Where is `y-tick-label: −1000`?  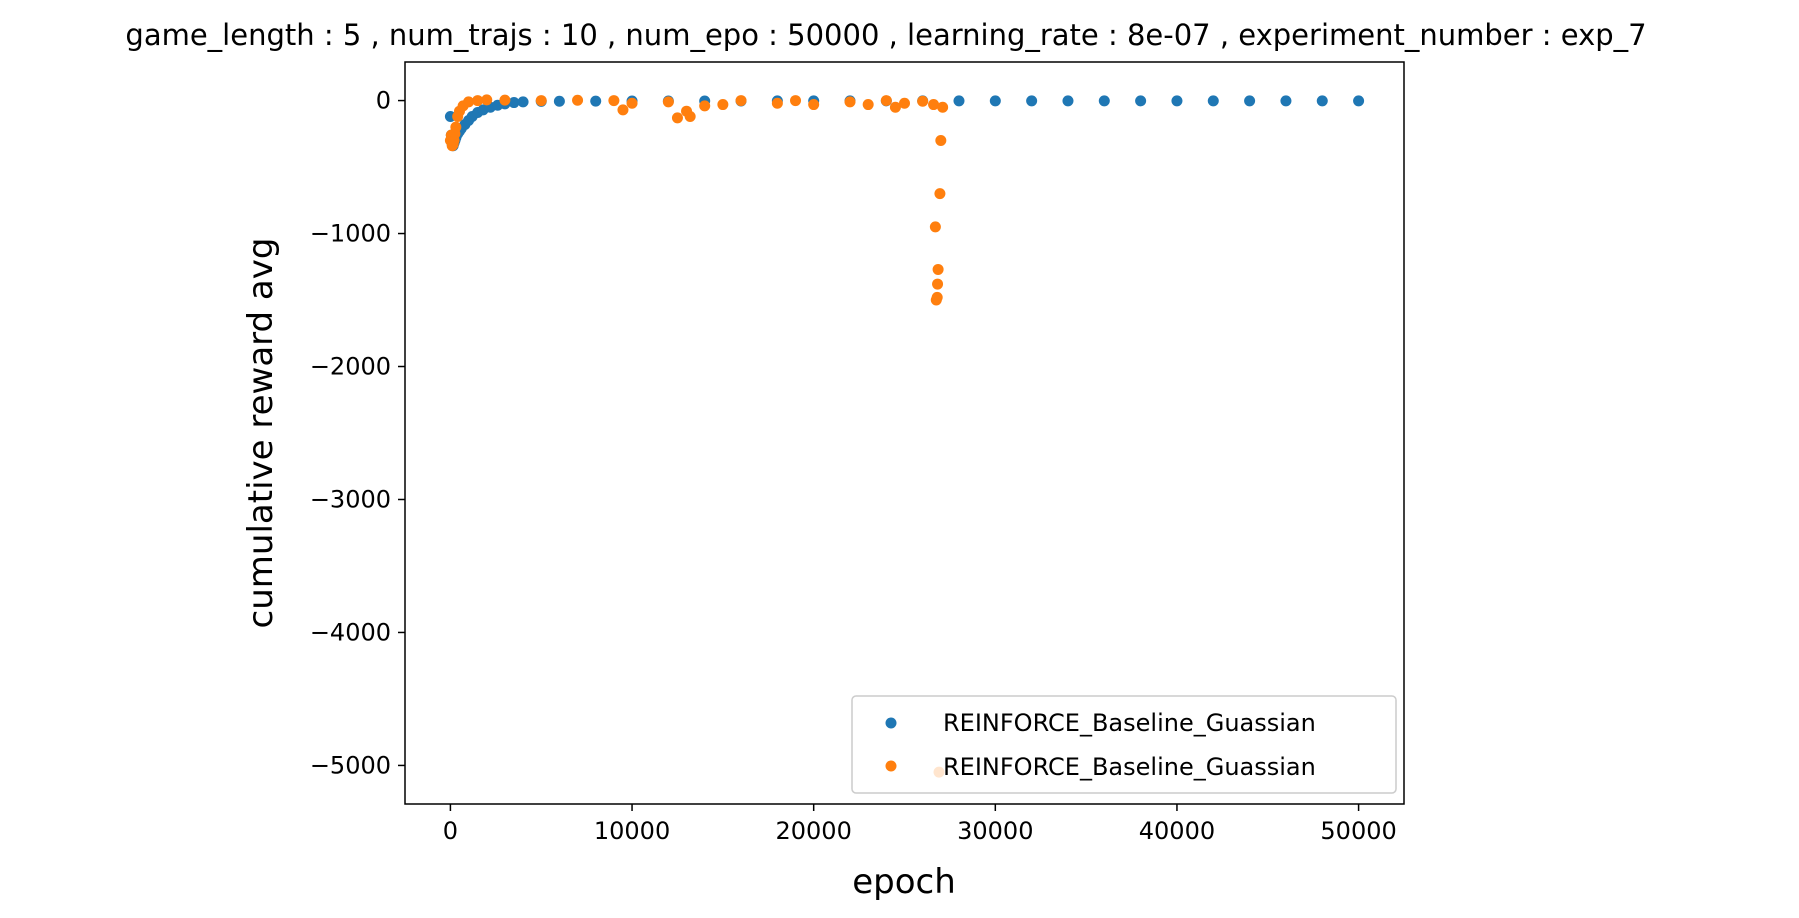
y-tick-label: −1000 is located at coordinates (350, 234).